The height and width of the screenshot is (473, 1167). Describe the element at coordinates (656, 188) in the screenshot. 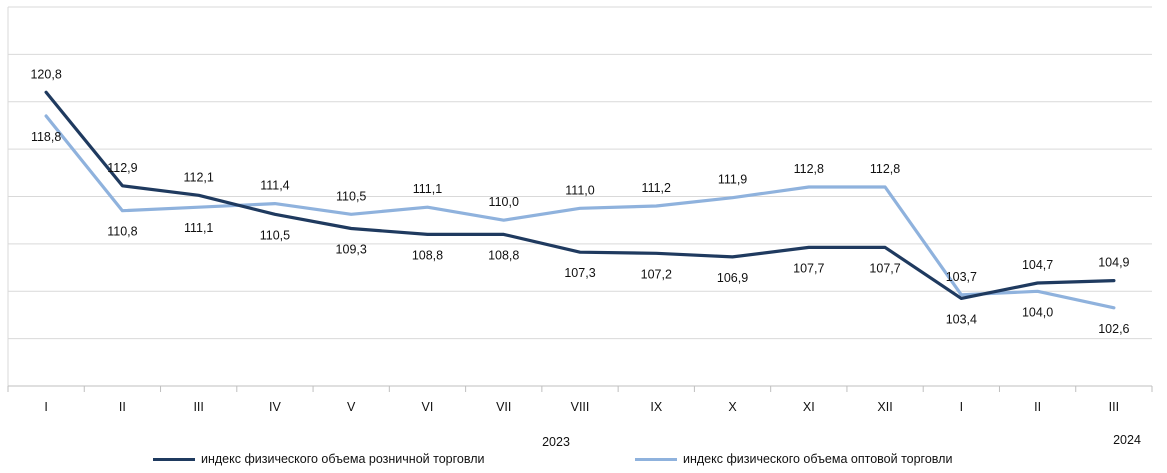

I see `data-label-wholesale: 111,2` at that location.